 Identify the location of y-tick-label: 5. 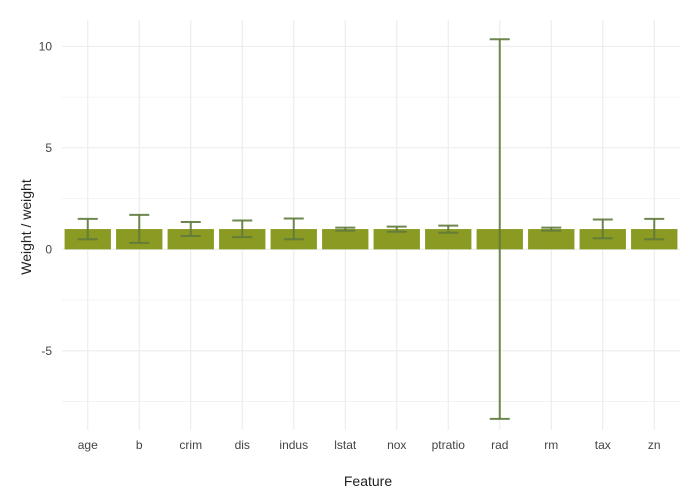
(48, 148).